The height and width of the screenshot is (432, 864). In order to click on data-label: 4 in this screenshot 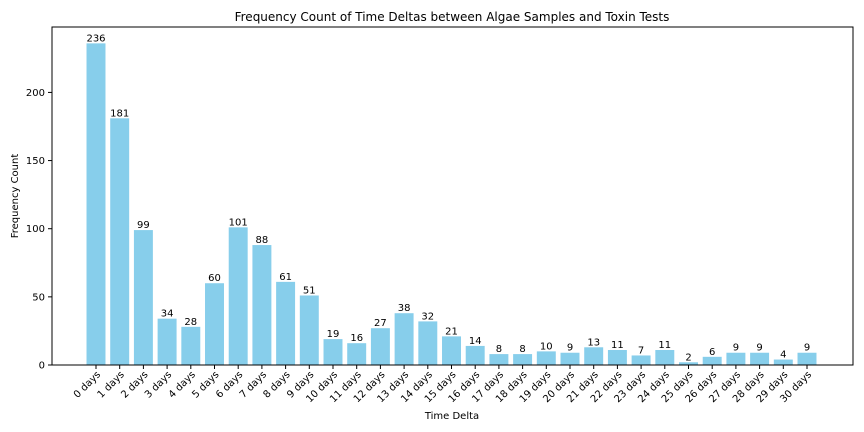, I will do `click(783, 355)`.